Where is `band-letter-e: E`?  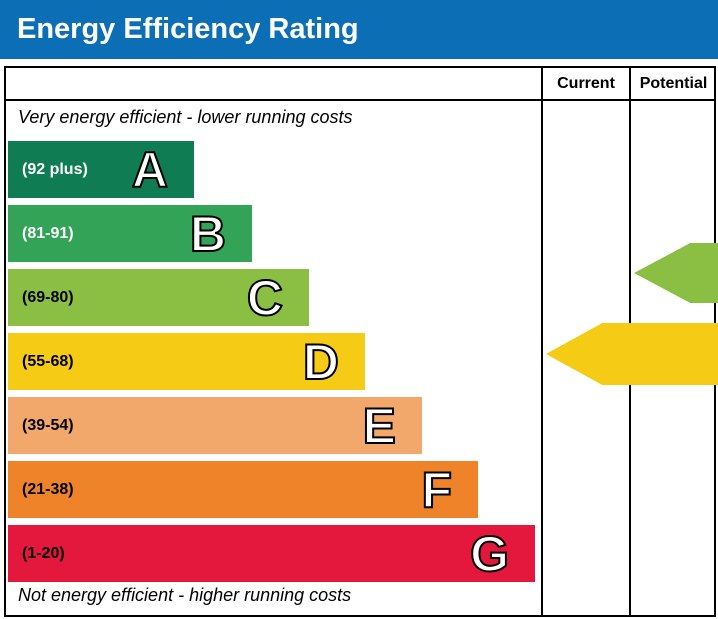 band-letter-e: E is located at coordinates (379, 425).